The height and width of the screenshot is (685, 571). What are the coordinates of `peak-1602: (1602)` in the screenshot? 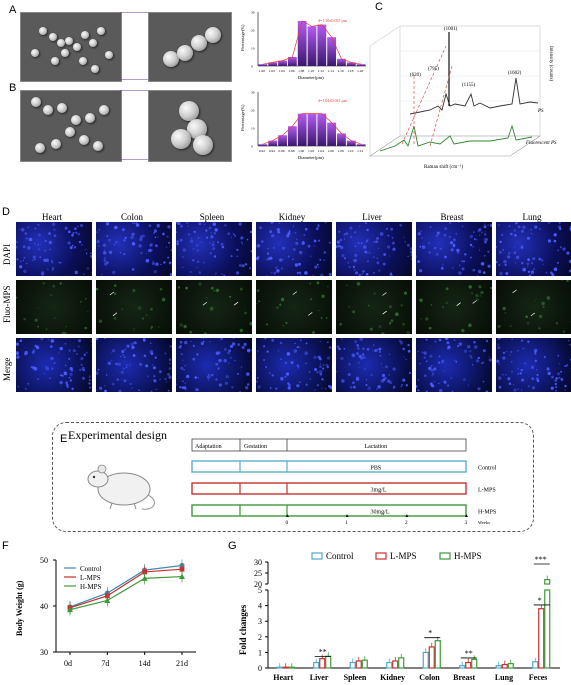 It's located at (515, 73).